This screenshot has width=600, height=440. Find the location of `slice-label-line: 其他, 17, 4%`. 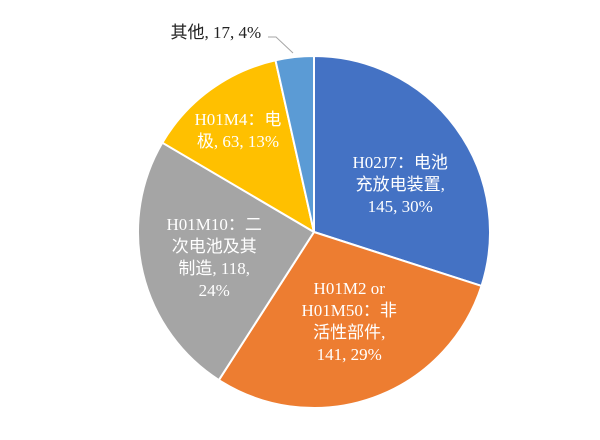

slice-label-line: 其他, 17, 4% is located at coordinates (216, 32).